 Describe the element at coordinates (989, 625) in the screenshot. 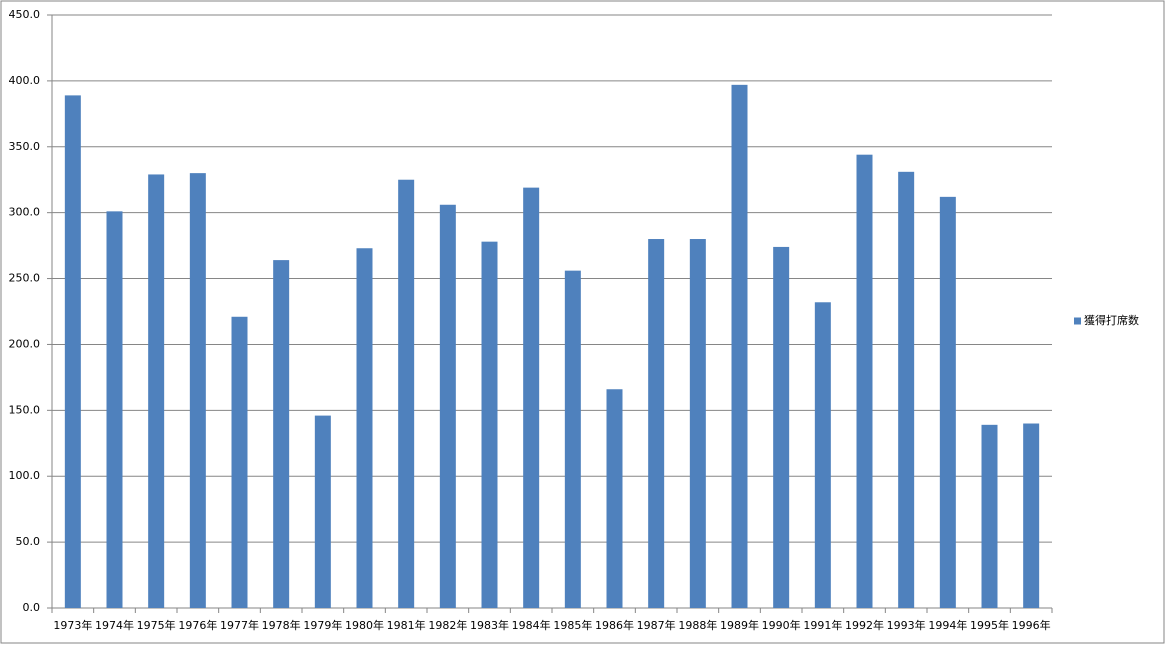

I see `x-tick-label: 1995年` at that location.